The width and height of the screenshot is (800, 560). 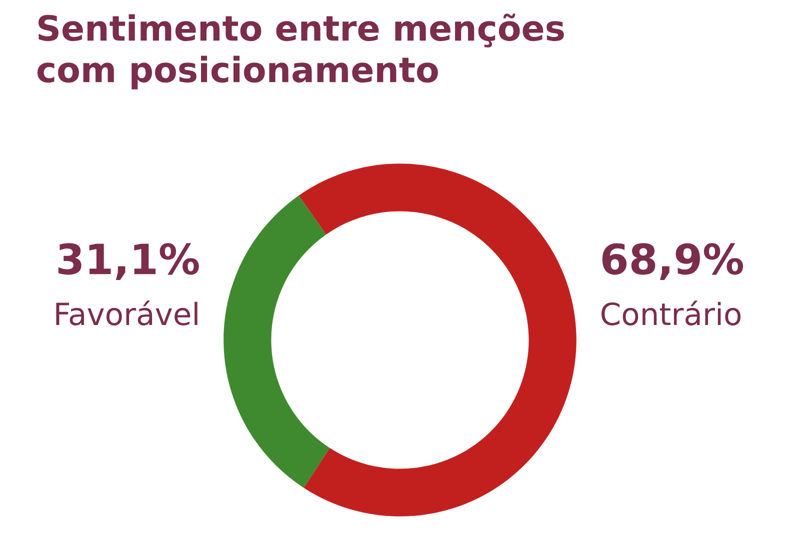 I want to click on data-label: 68,9%, so click(x=673, y=261).